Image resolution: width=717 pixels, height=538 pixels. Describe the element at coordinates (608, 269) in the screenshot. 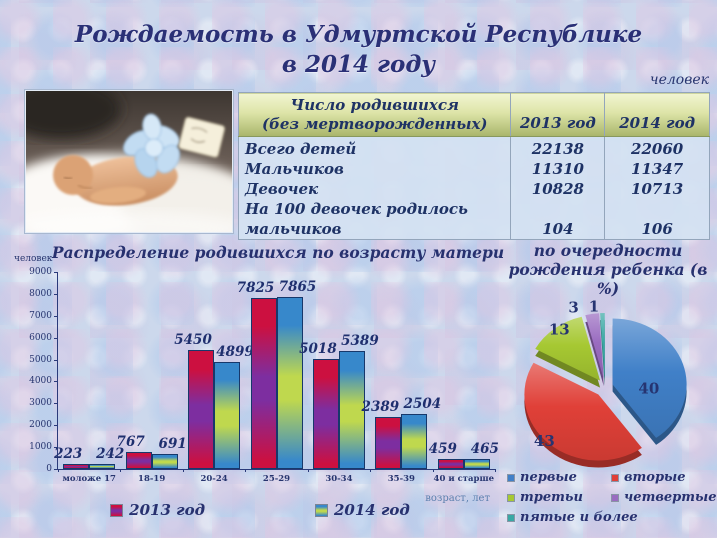

I see `pie-chart-title: по очередности рождения ребенка (в %)` at that location.